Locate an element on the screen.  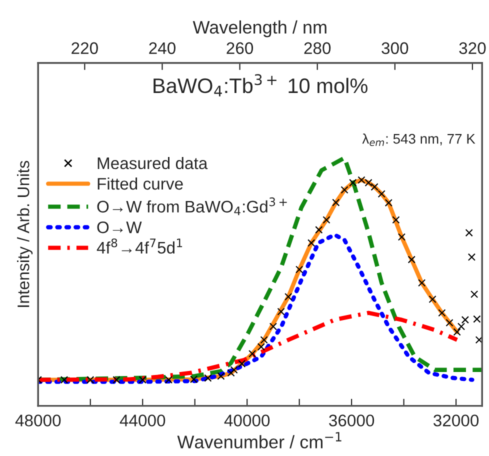
legend-label: Fitted curve is located at coordinates (140, 183).